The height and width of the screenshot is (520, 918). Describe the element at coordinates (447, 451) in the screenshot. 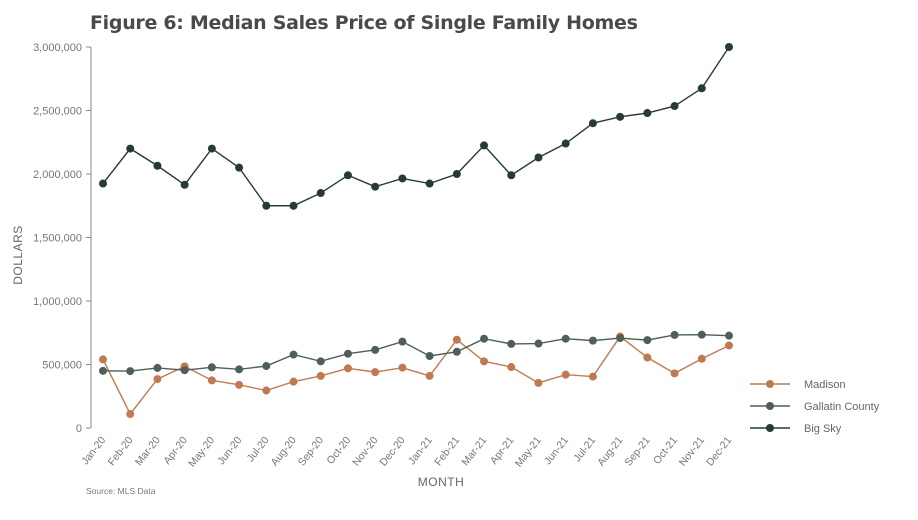

I see `x-tick-label: Feb-21` at that location.